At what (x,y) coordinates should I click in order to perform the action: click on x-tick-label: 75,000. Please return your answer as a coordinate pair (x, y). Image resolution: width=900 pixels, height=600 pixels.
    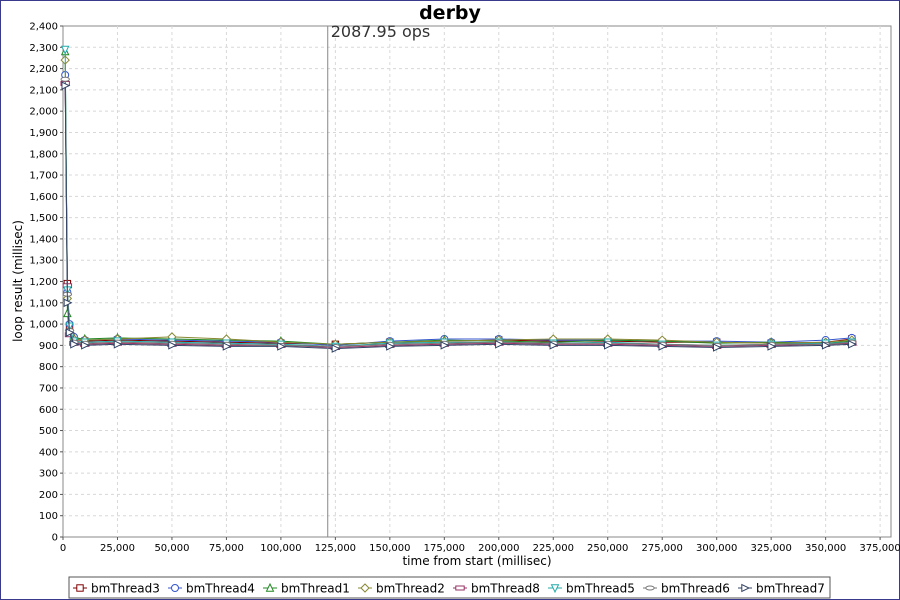
    Looking at the image, I should click on (226, 548).